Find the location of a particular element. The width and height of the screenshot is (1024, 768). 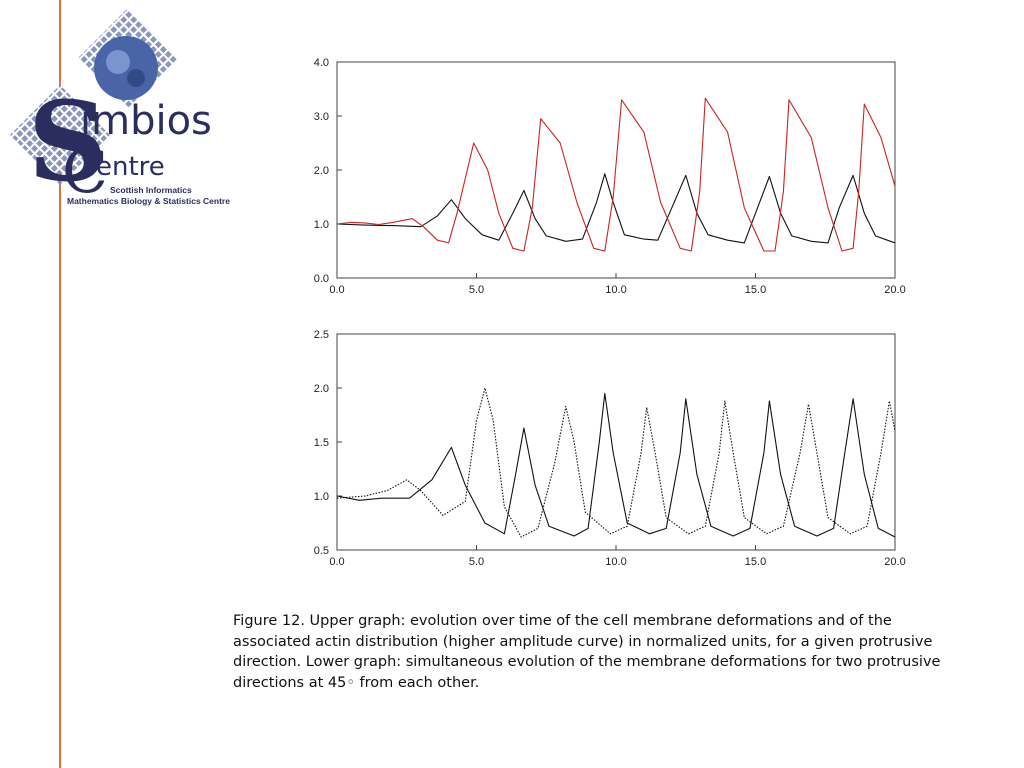

y-tick-label: 2.5 is located at coordinates (321, 335).